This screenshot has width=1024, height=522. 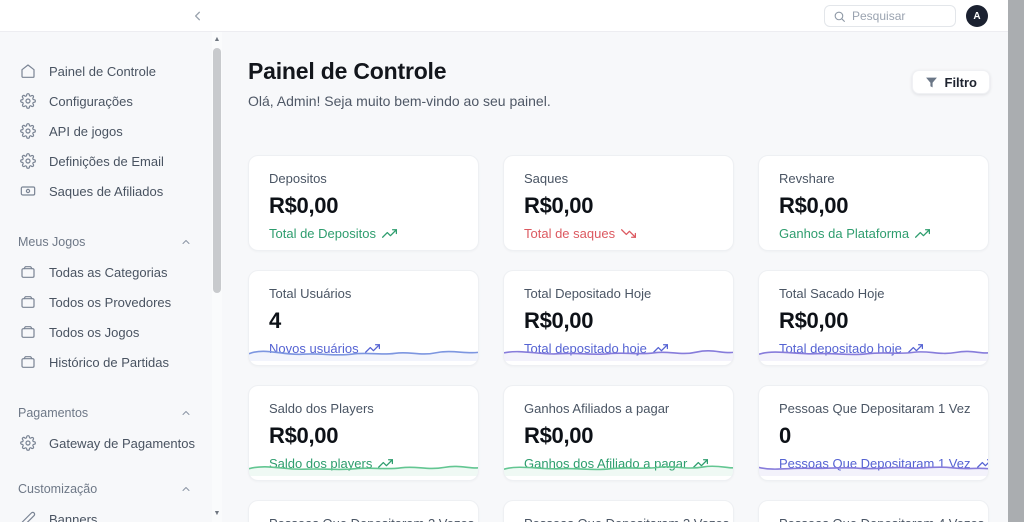 I want to click on card-footer-label: Total de Depositos, so click(x=322, y=233).